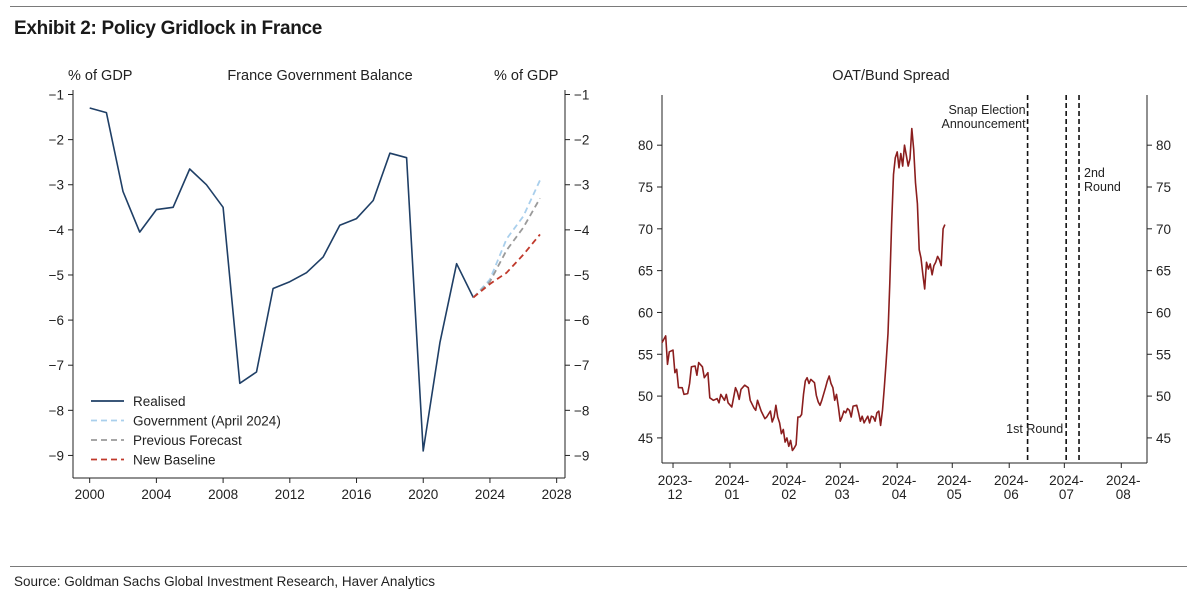 Image resolution: width=1197 pixels, height=600 pixels. I want to click on chart1-ytick-label: −7, so click(56, 365).